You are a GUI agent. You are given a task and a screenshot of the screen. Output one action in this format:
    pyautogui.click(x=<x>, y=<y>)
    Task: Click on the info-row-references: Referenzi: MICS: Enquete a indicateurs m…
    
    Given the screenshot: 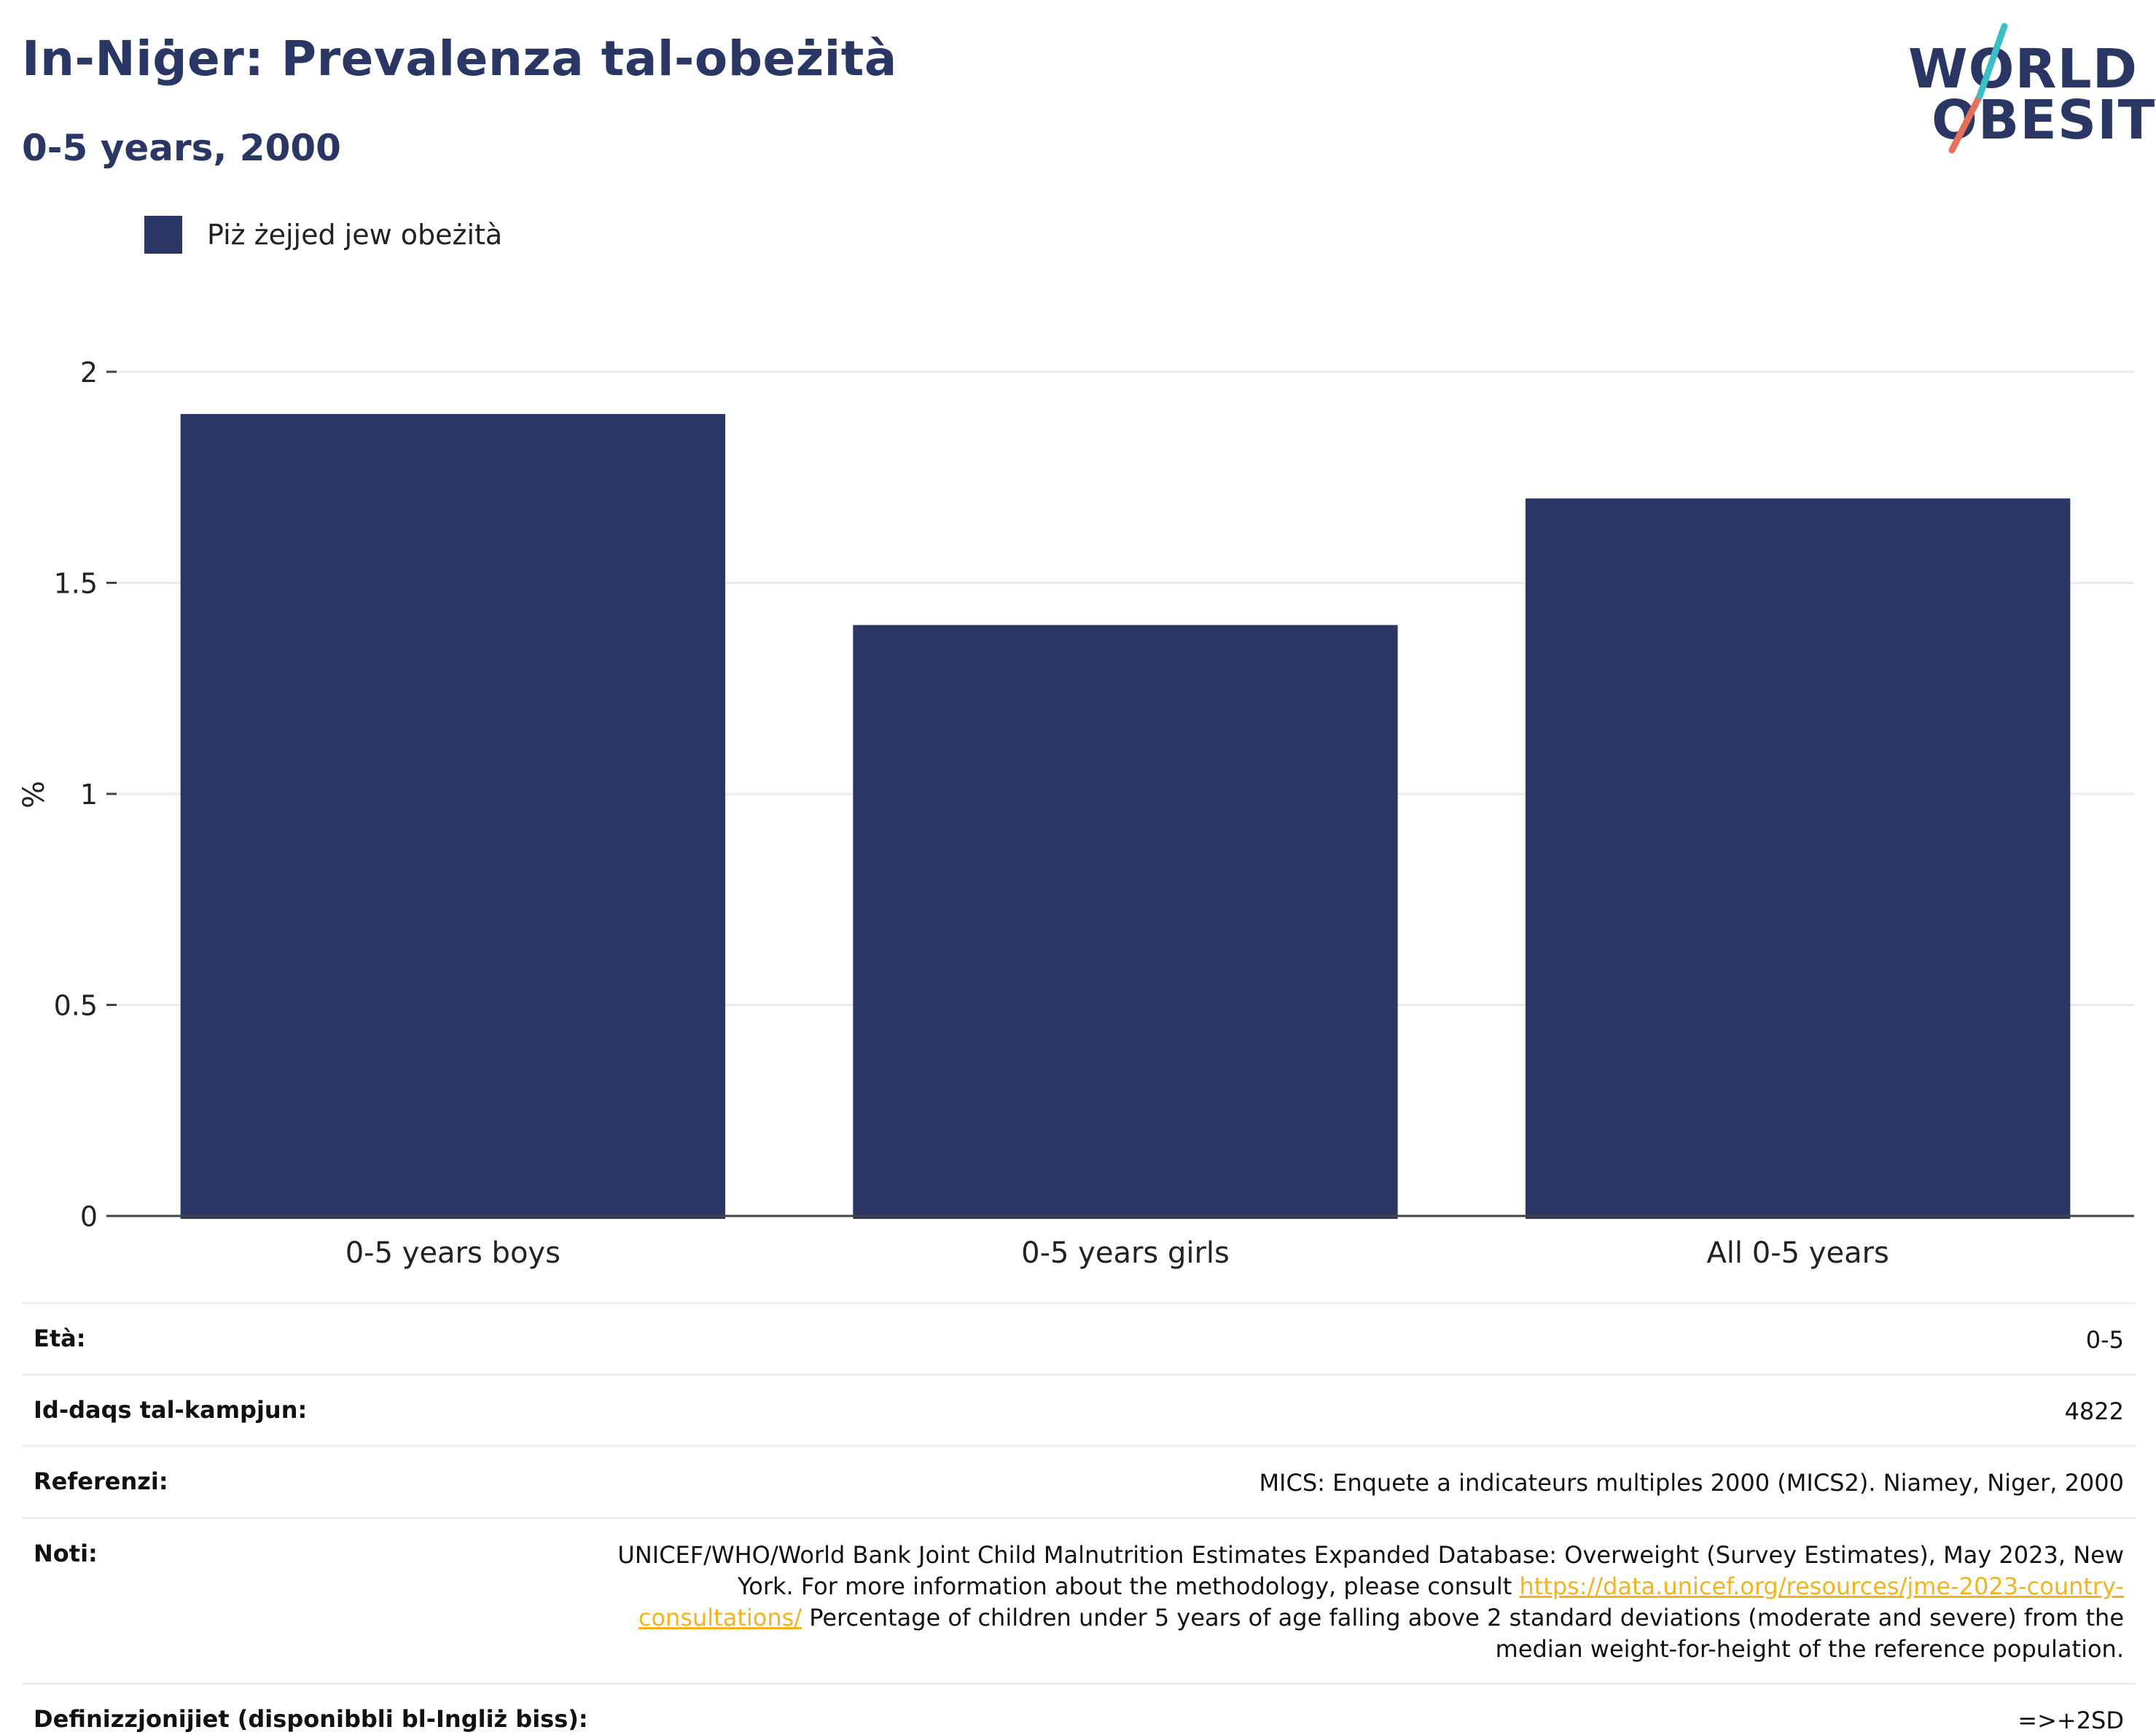 What is the action you would take?
    pyautogui.click(x=1079, y=1480)
    